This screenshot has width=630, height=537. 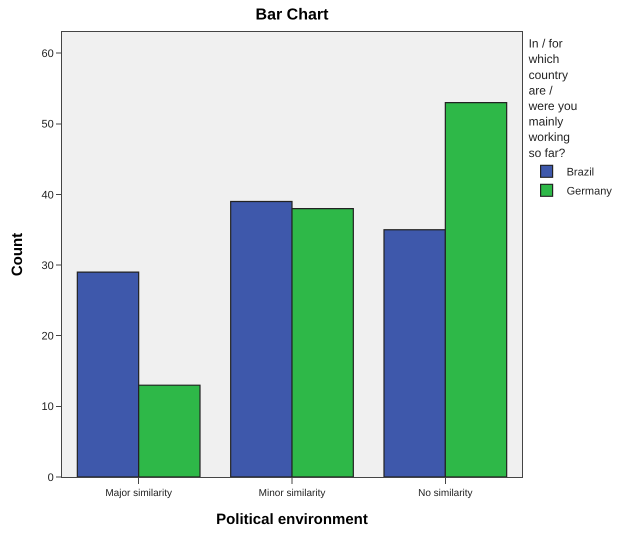 What do you see at coordinates (292, 493) in the screenshot?
I see `x-tick-label: Minor similarity` at bounding box center [292, 493].